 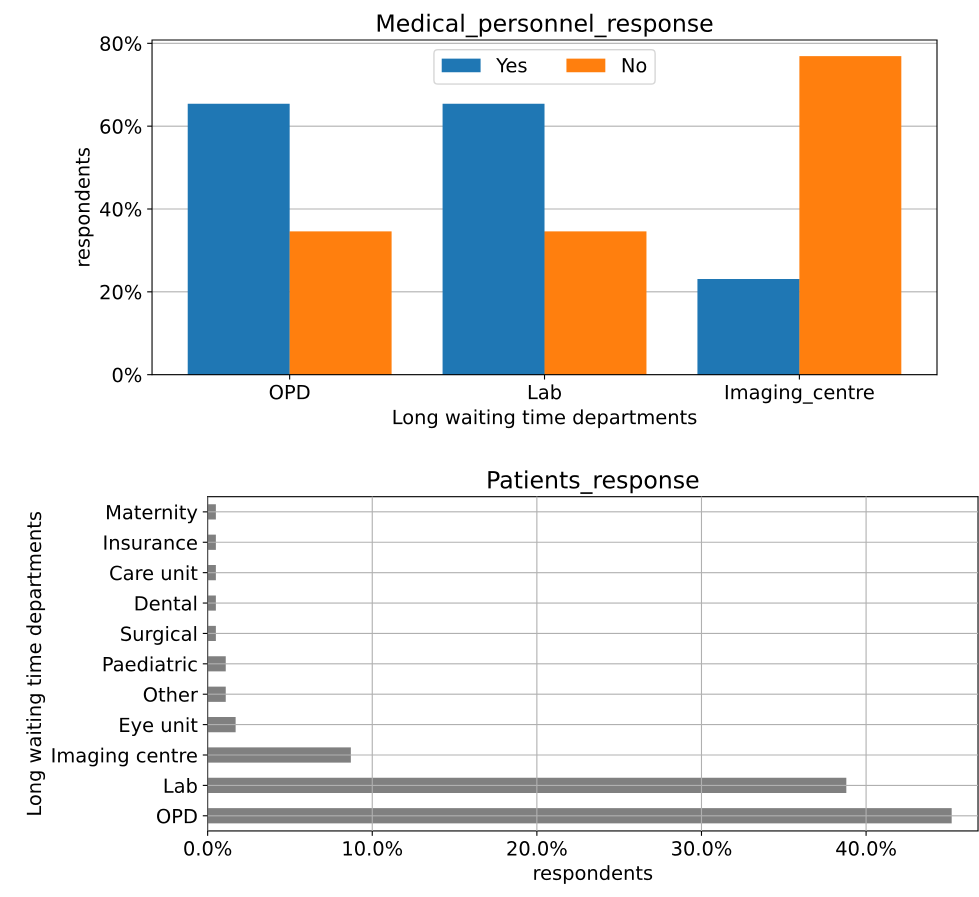 What do you see at coordinates (180, 786) in the screenshot?
I see `y-tick-label: Lab` at bounding box center [180, 786].